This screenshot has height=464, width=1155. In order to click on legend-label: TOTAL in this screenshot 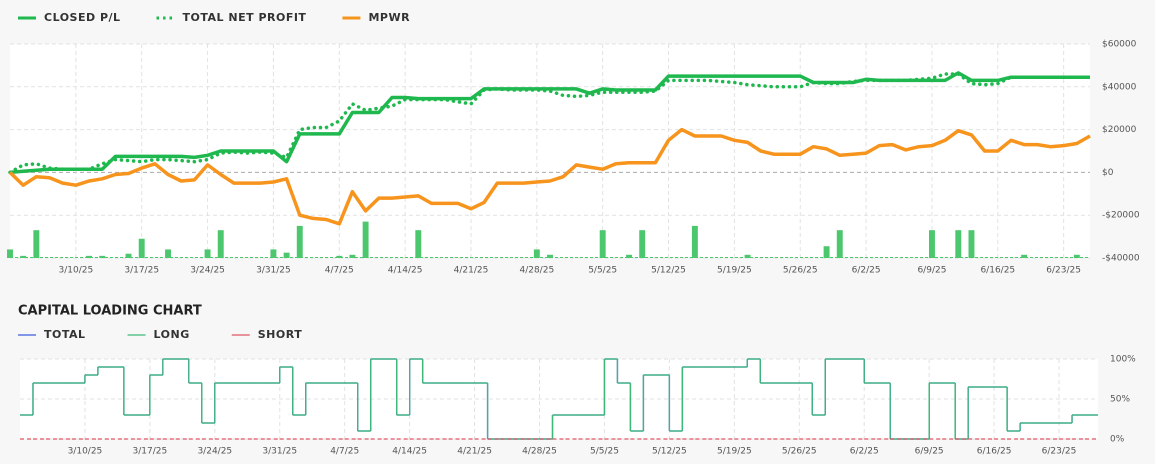, I will do `click(65, 334)`.